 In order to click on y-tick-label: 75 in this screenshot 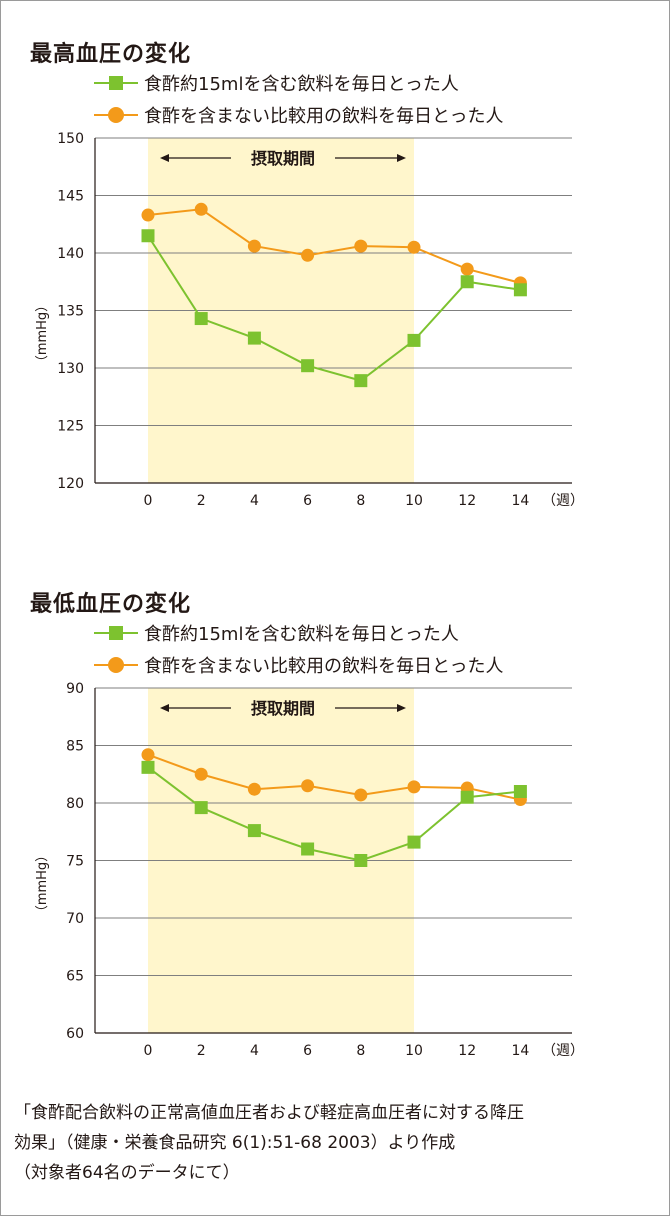, I will do `click(75, 862)`.